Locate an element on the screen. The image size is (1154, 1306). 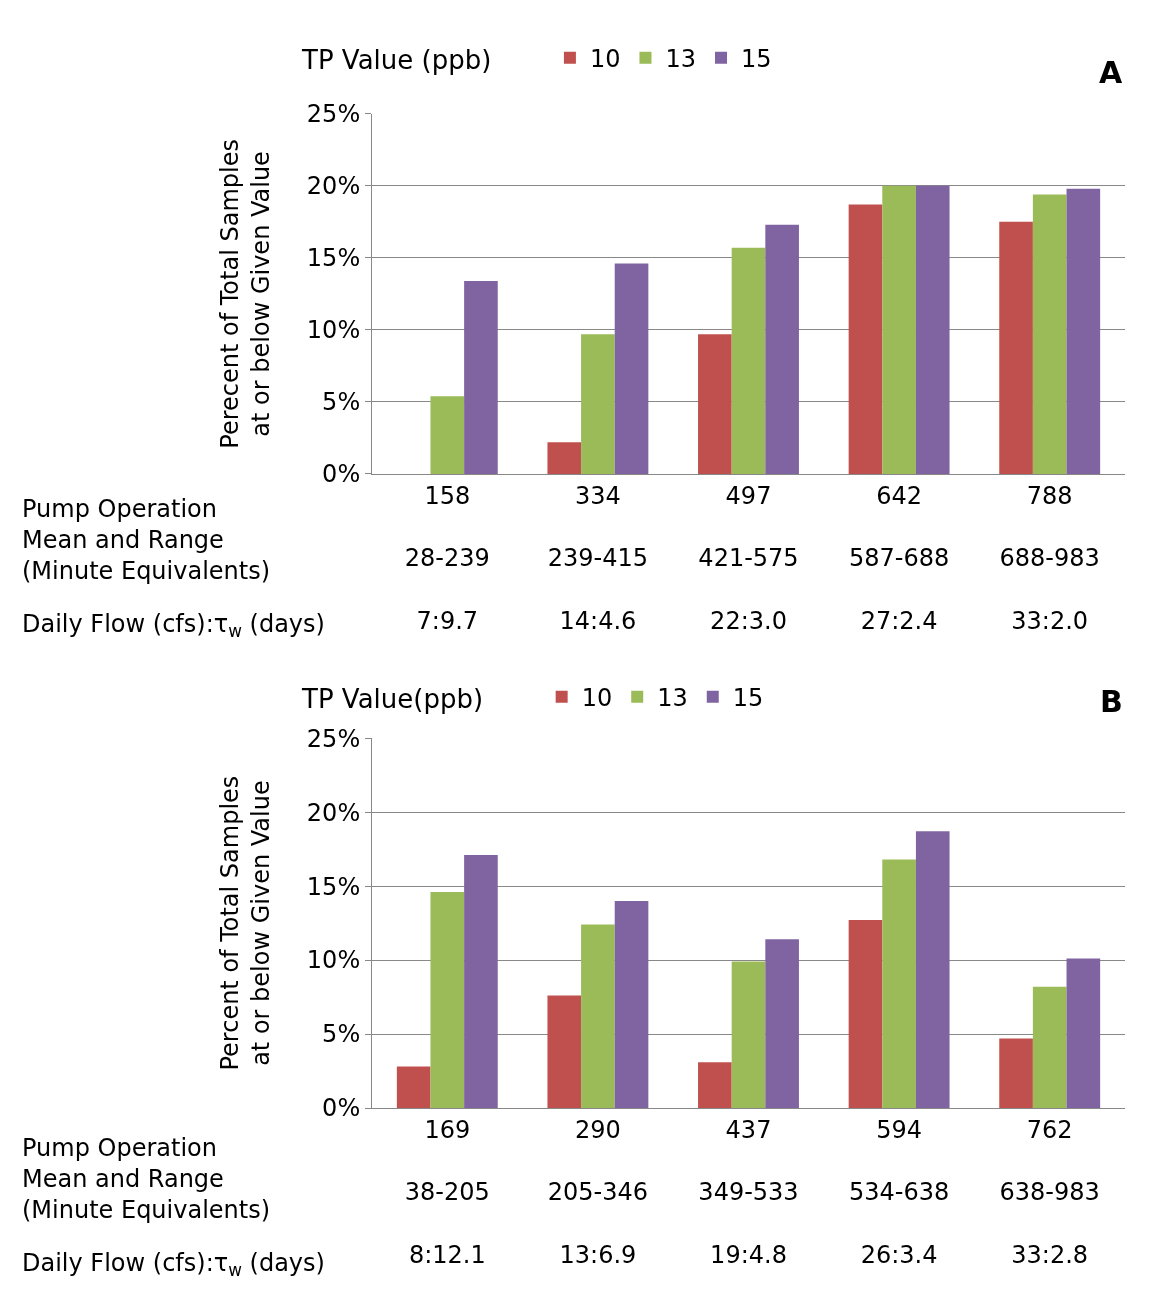
category-label: 594 534-638 26:3.4 is located at coordinates (899, 1192).